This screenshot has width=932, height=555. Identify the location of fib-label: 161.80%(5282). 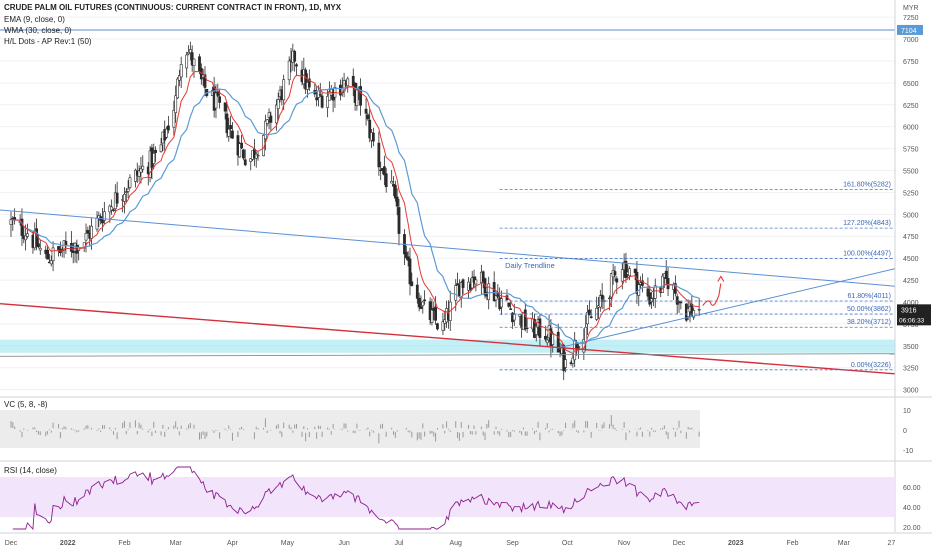
(867, 185).